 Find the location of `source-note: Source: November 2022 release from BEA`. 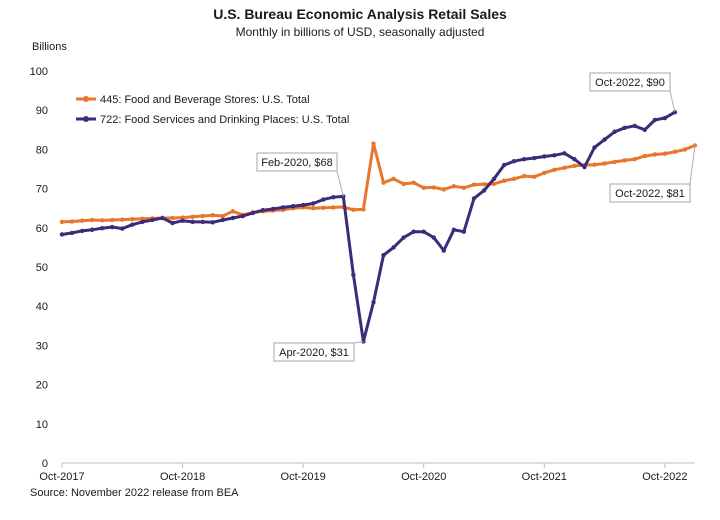

source-note: Source: November 2022 release from BEA is located at coordinates (134, 493).